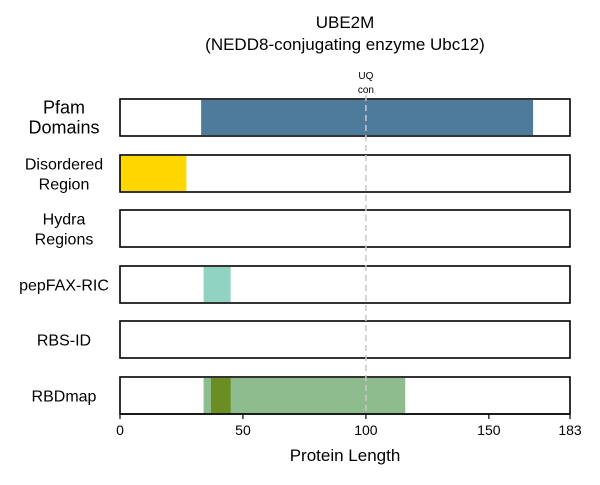 This screenshot has height=485, width=600. I want to click on track-row: Hydra Regions, so click(303, 229).